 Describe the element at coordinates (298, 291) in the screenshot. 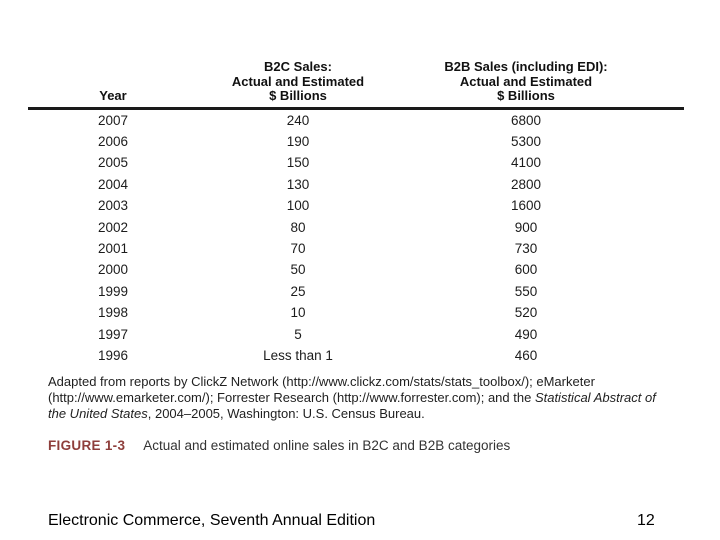

I see `b2c-value-cell: 25` at that location.